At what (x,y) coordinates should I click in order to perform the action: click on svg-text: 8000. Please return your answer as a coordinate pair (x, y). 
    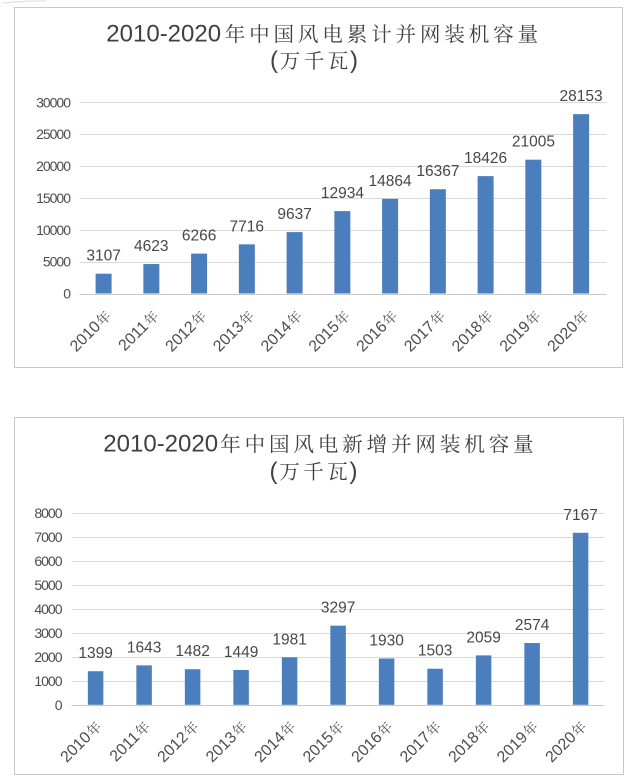
    Looking at the image, I should click on (48, 513).